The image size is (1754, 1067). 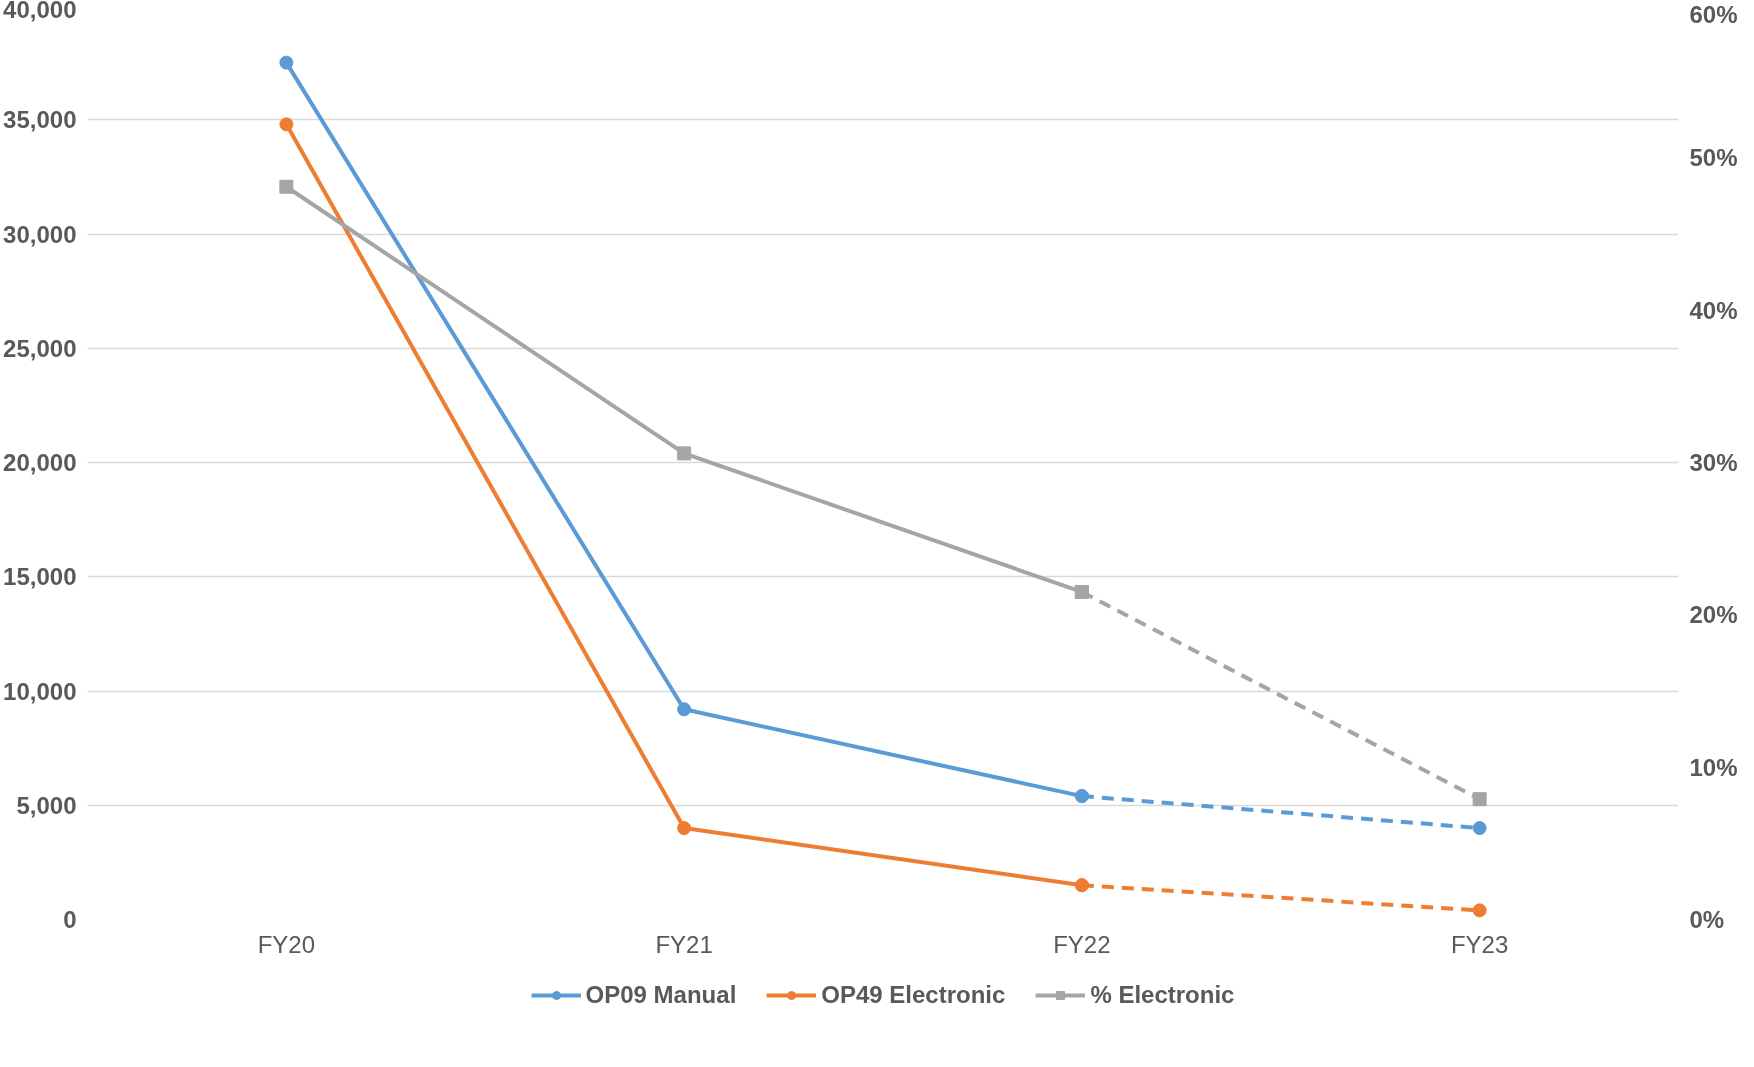 I want to click on y2-tick-label: 50%, so click(x=1713, y=158).